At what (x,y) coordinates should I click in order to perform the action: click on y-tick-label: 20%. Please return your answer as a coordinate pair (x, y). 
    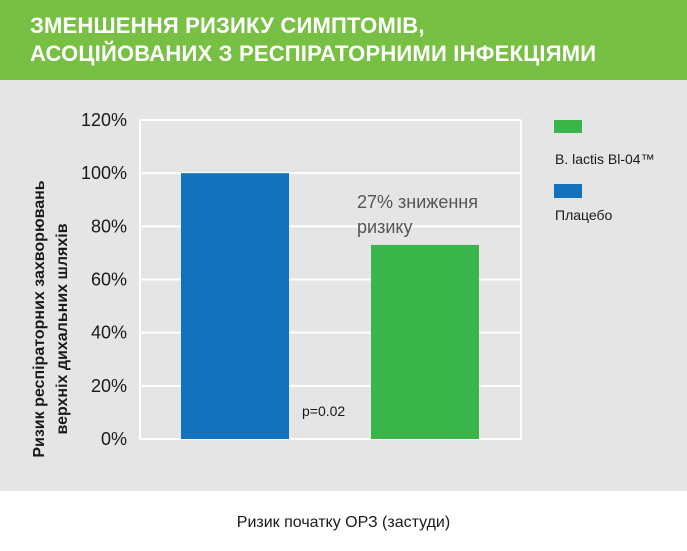
    Looking at the image, I should click on (109, 386).